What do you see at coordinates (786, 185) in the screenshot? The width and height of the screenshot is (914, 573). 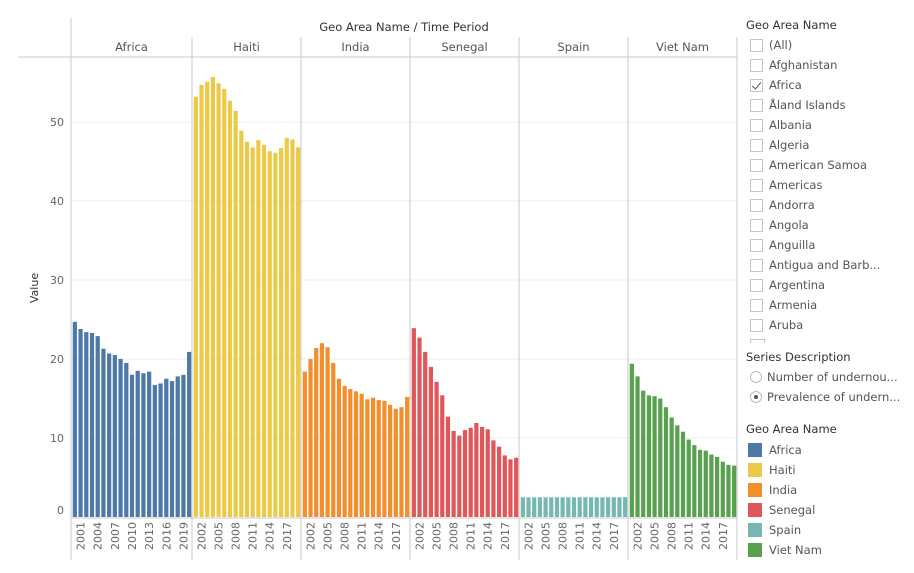 I see `filter-item: Americas` at bounding box center [786, 185].